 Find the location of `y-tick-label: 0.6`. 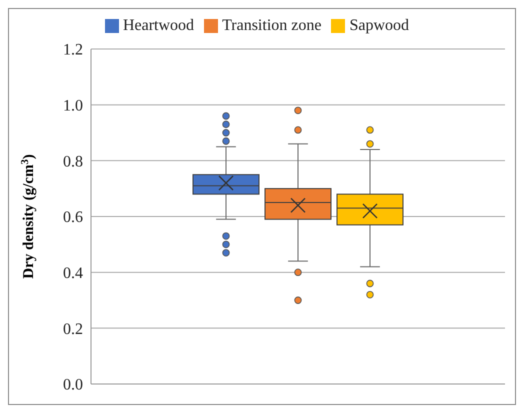

y-tick-label: 0.6 is located at coordinates (73, 217).